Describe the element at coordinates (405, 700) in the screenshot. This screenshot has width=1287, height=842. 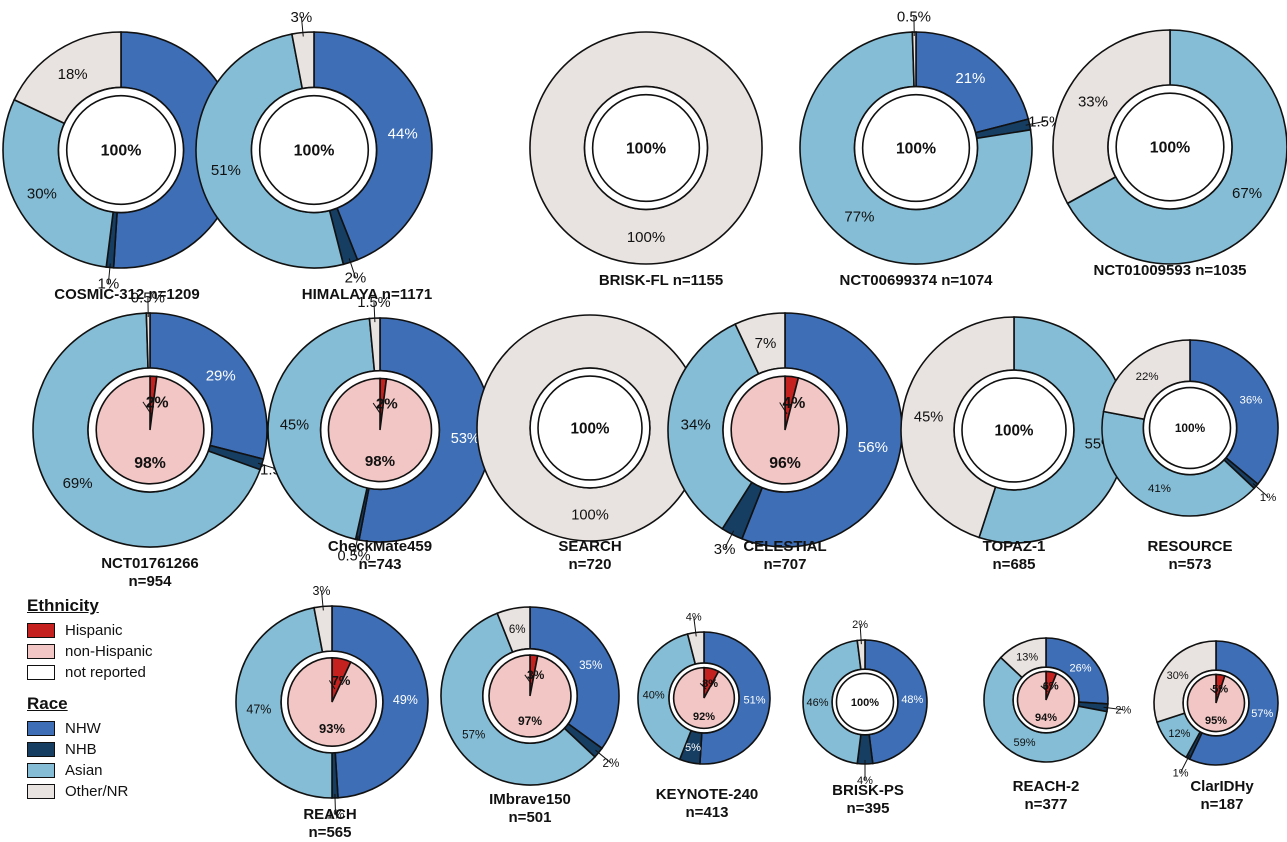
I see `race-label-nhw: 49%` at that location.